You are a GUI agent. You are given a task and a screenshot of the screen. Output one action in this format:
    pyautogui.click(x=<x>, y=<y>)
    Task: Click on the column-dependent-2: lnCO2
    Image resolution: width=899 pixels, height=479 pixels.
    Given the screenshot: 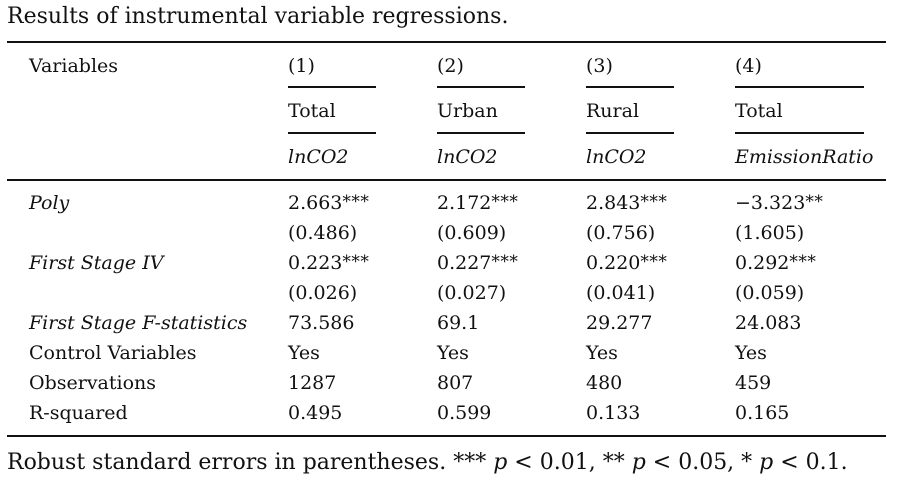 What is the action you would take?
    pyautogui.click(x=467, y=157)
    